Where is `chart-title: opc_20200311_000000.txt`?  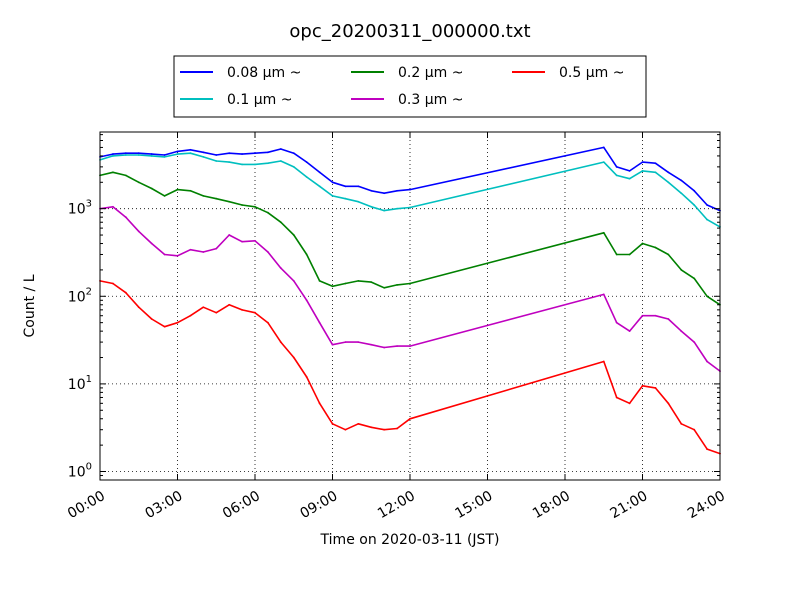 chart-title: opc_20200311_000000.txt is located at coordinates (409, 31).